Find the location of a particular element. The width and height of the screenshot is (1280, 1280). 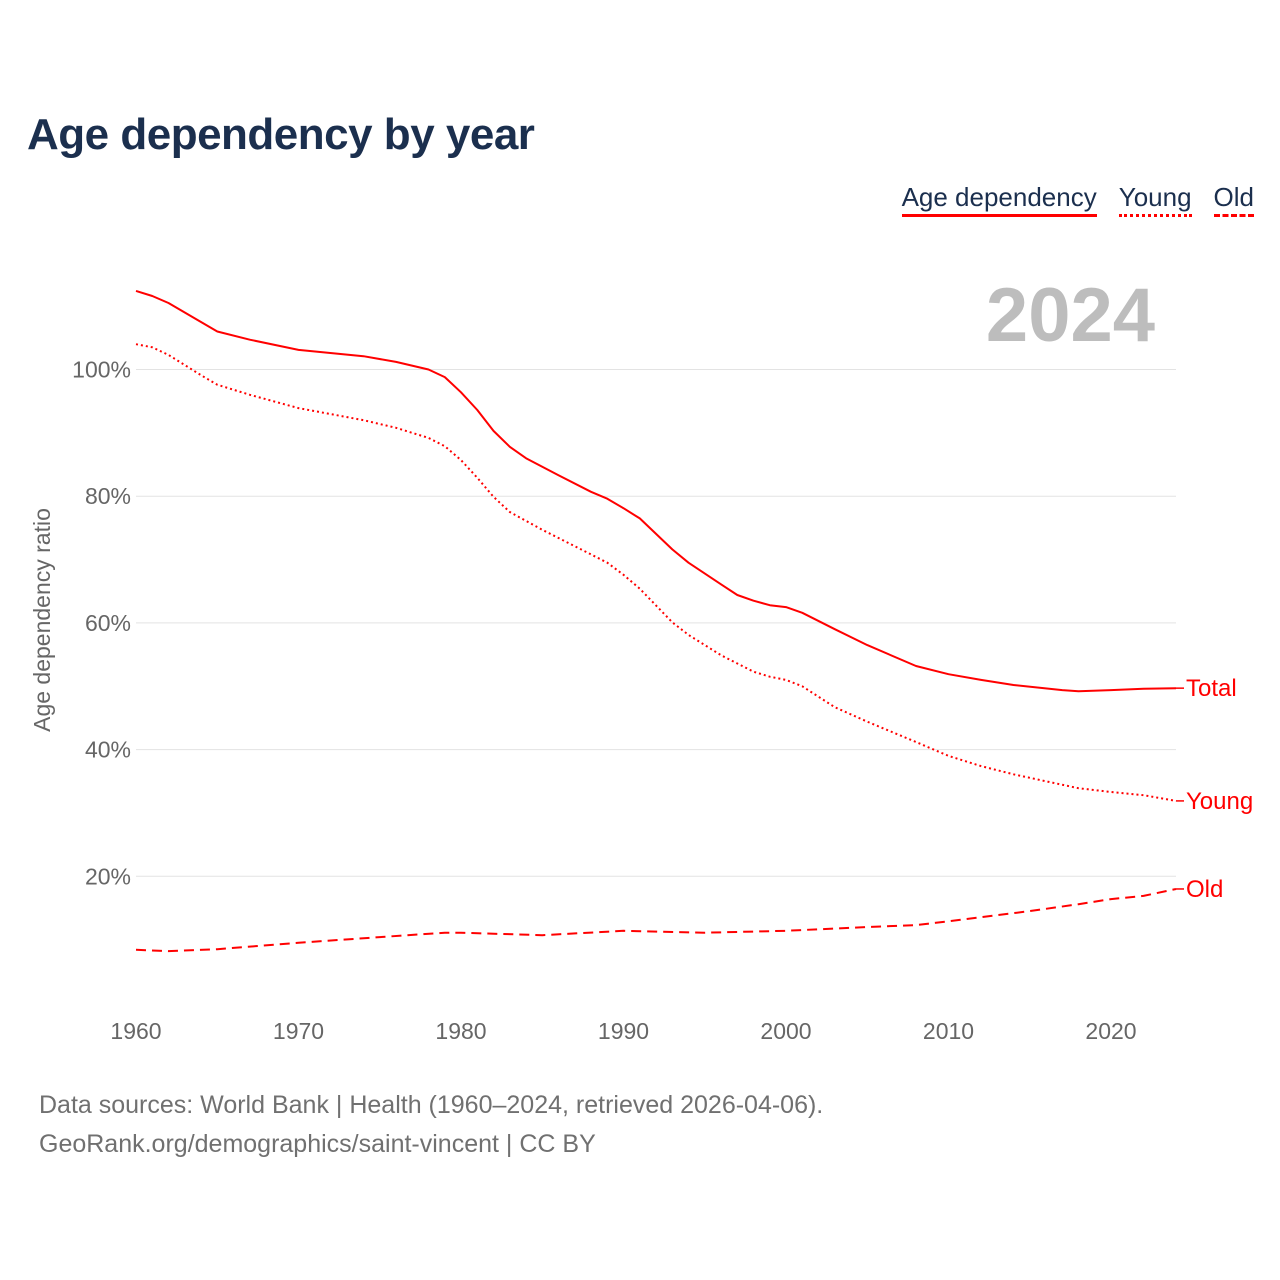

chart-title: Age dependency by year is located at coordinates (281, 134).